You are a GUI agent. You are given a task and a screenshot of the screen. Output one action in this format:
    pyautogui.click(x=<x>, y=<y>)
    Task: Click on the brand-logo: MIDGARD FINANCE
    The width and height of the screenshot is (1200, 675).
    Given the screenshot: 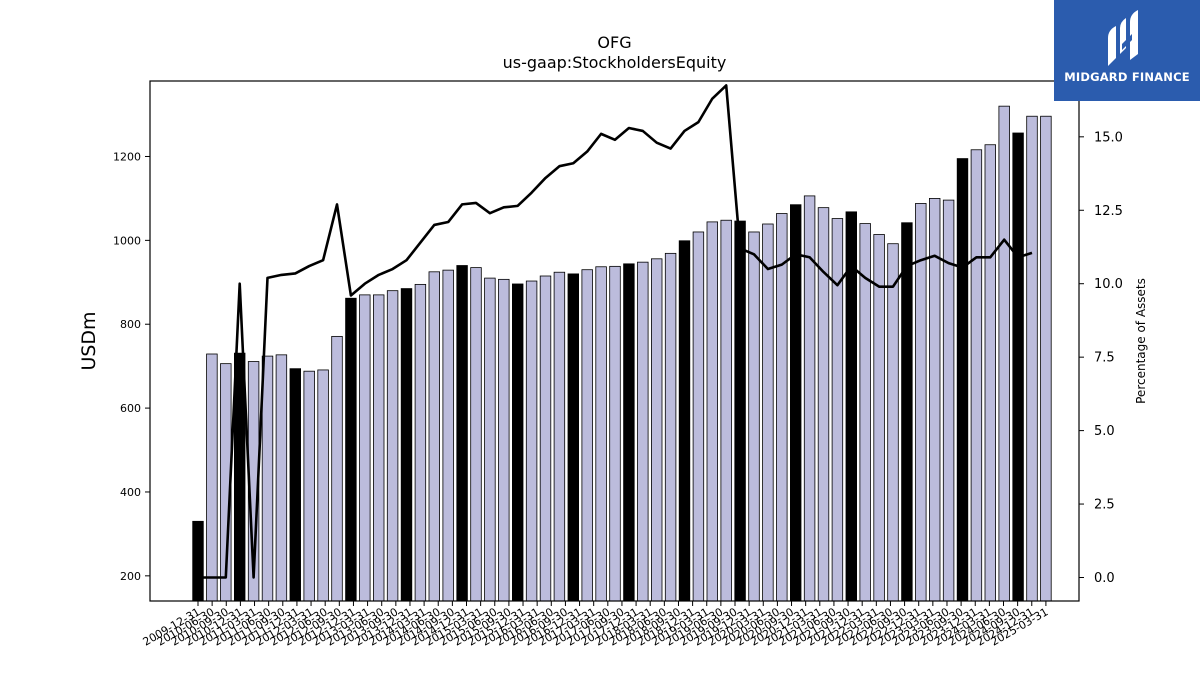 What is the action you would take?
    pyautogui.click(x=1127, y=50)
    